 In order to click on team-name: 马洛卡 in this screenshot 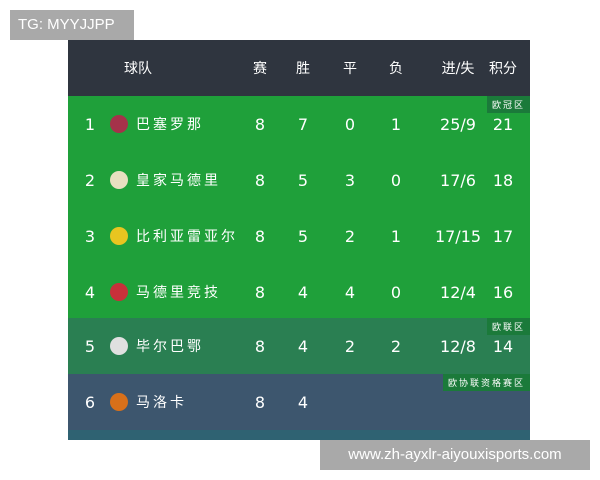, I will do `click(161, 403)`.